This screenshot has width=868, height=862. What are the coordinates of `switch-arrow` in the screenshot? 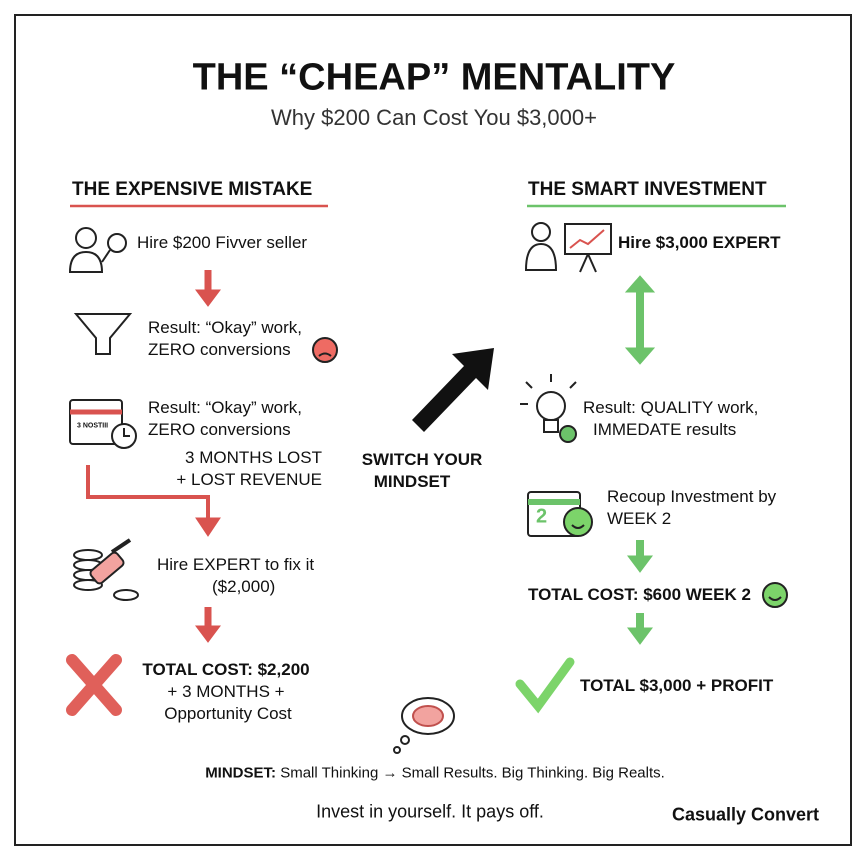 It's located at (453, 390).